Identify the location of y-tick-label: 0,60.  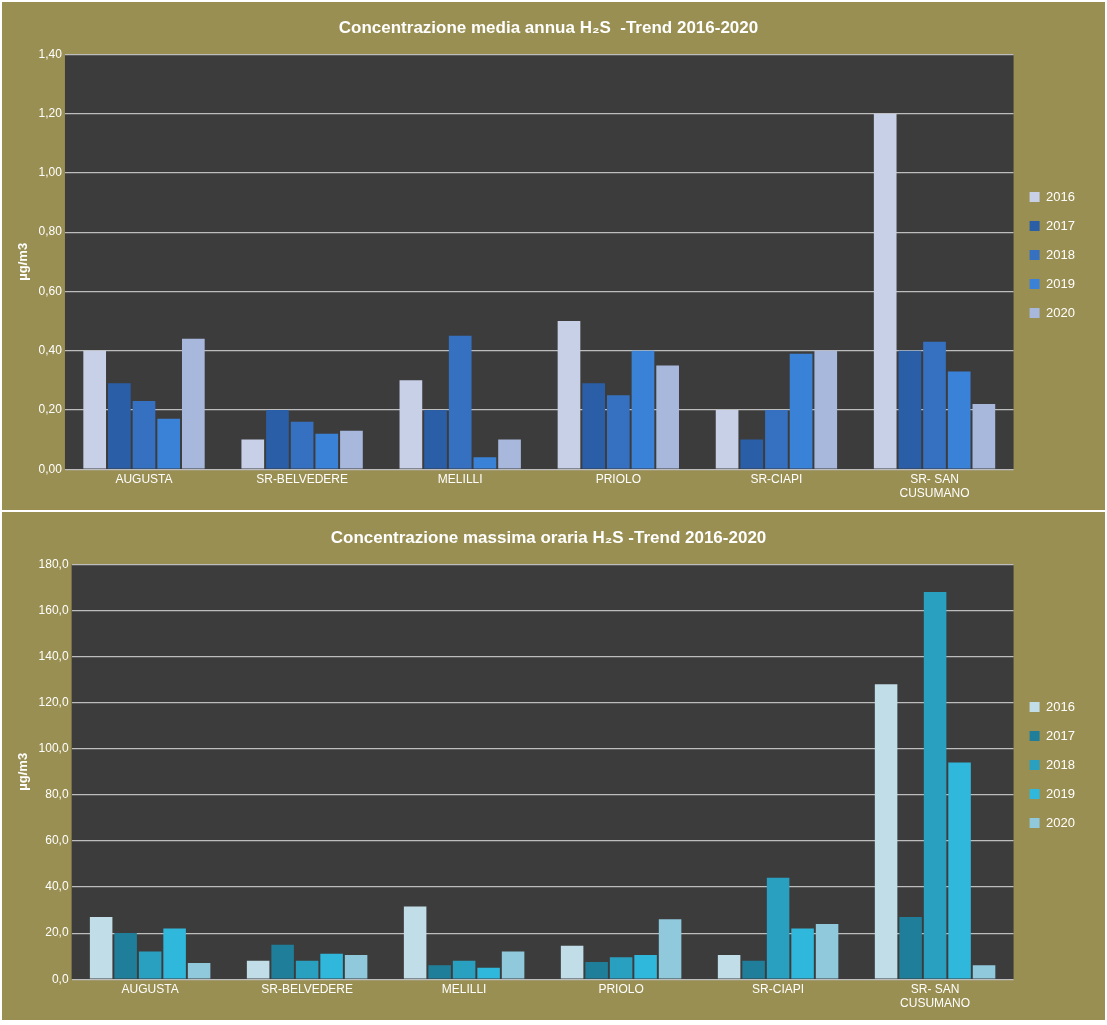
(50, 290).